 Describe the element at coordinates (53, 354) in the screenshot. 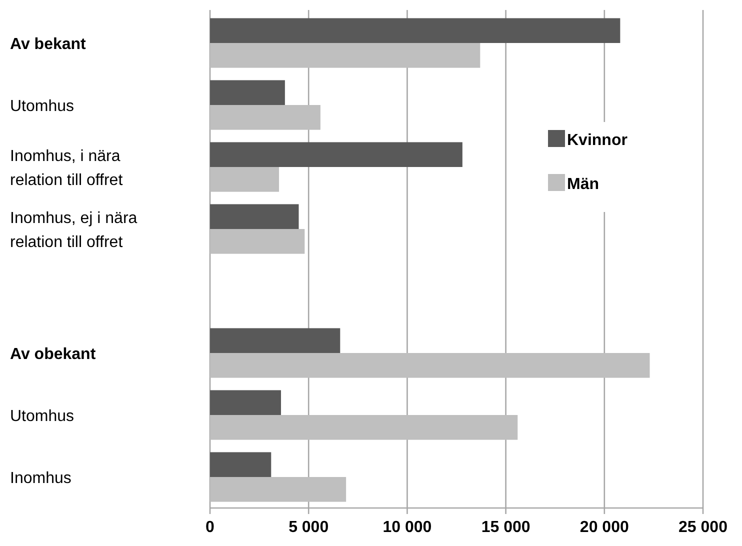

I see `y-tick-label: Av obekant` at that location.